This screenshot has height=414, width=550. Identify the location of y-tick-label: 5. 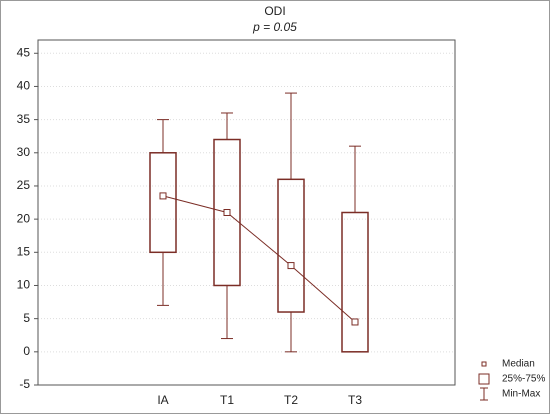
(26, 318).